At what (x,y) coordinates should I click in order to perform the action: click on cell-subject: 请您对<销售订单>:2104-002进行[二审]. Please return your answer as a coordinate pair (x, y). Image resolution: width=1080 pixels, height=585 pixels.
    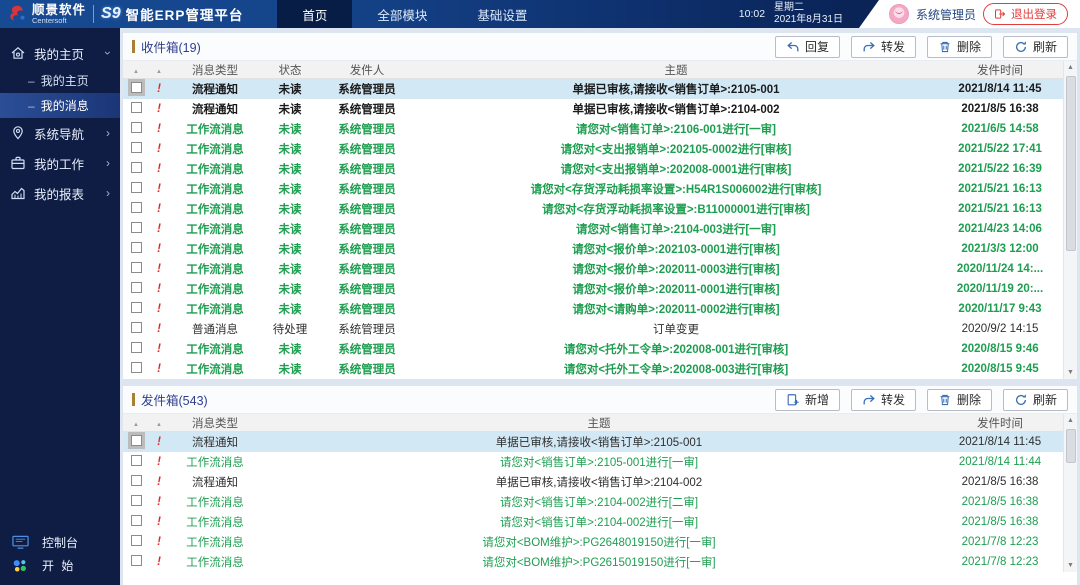
    Looking at the image, I should click on (599, 503).